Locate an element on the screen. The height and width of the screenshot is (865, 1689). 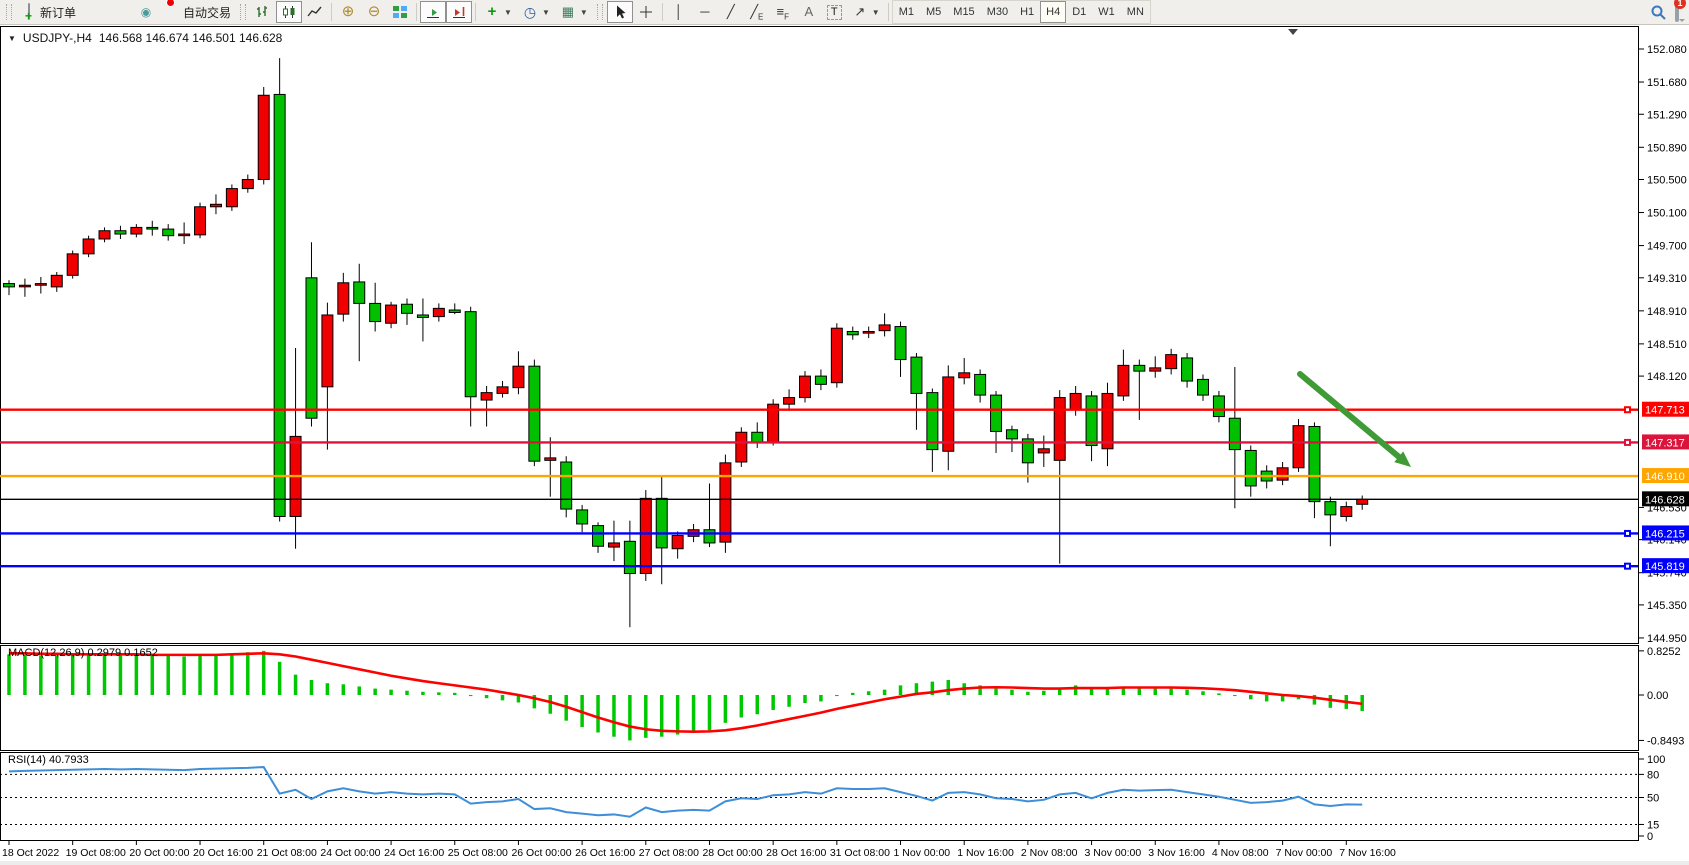
bar-chart-button is located at coordinates (263, 12).